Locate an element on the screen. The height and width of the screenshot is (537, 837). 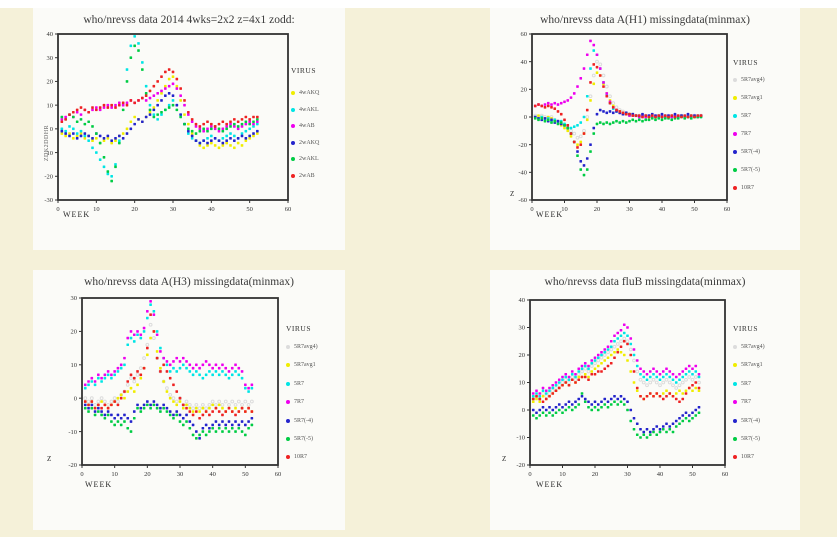
legend-marker-icon is located at coordinates (288, 347).